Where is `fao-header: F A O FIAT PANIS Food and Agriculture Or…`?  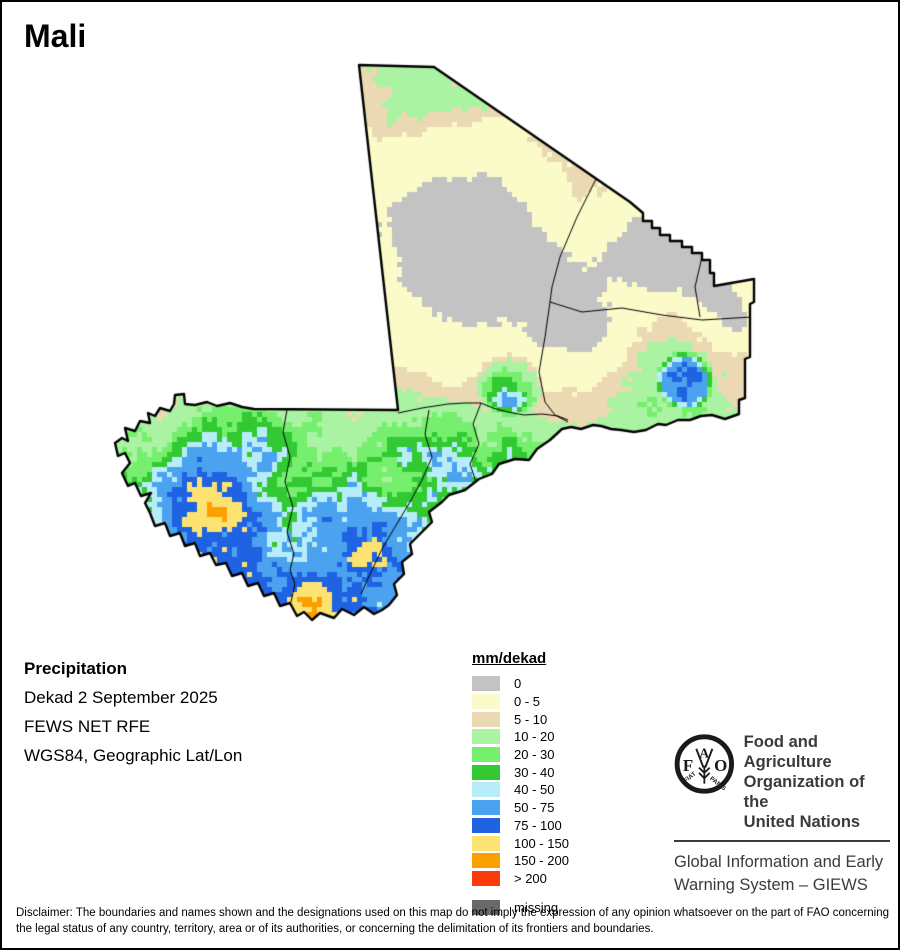
fao-header: F A O FIAT PANIS Food and Agriculture Or… is located at coordinates (783, 781).